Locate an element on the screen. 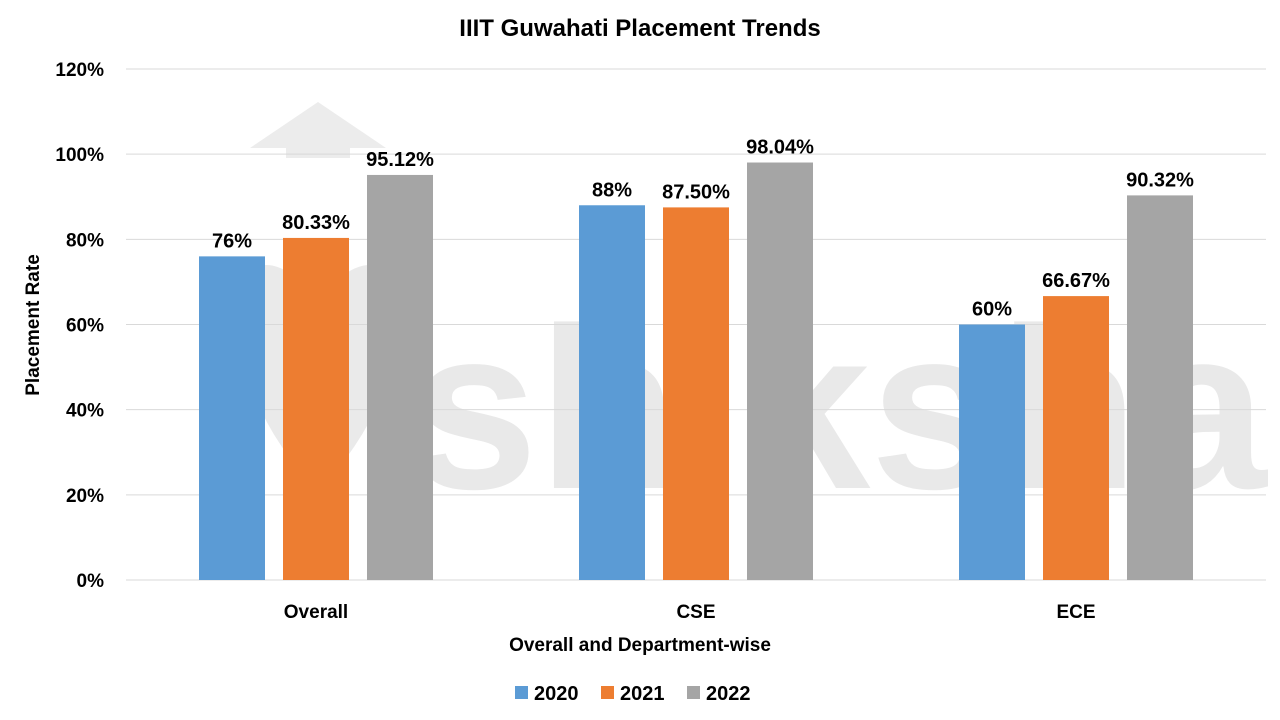 This screenshot has height=720, width=1280. y-axis-label: Placement Rate is located at coordinates (33, 325).